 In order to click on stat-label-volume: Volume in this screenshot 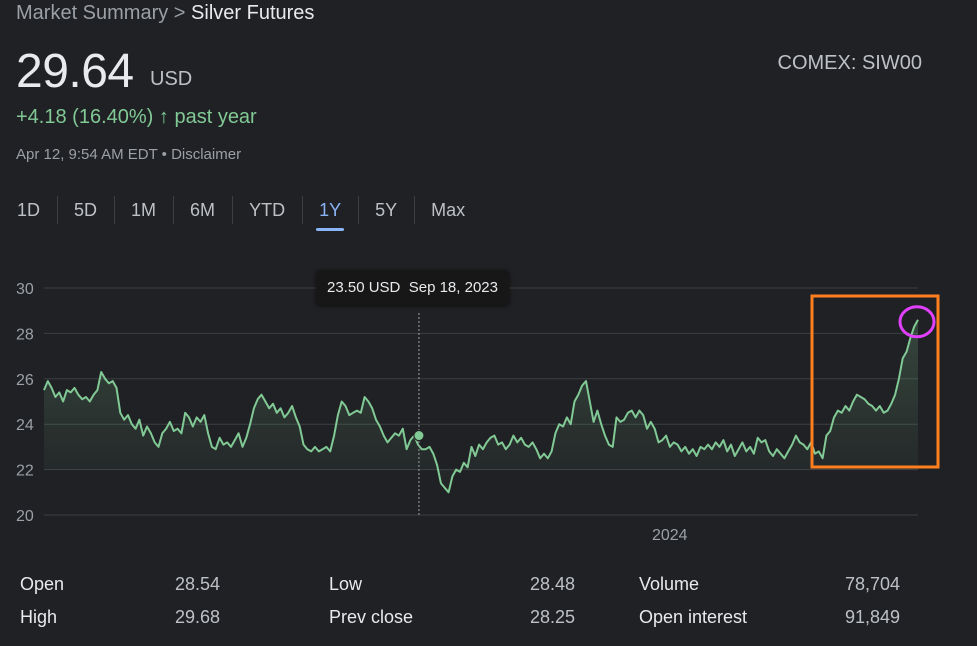, I will do `click(669, 584)`.